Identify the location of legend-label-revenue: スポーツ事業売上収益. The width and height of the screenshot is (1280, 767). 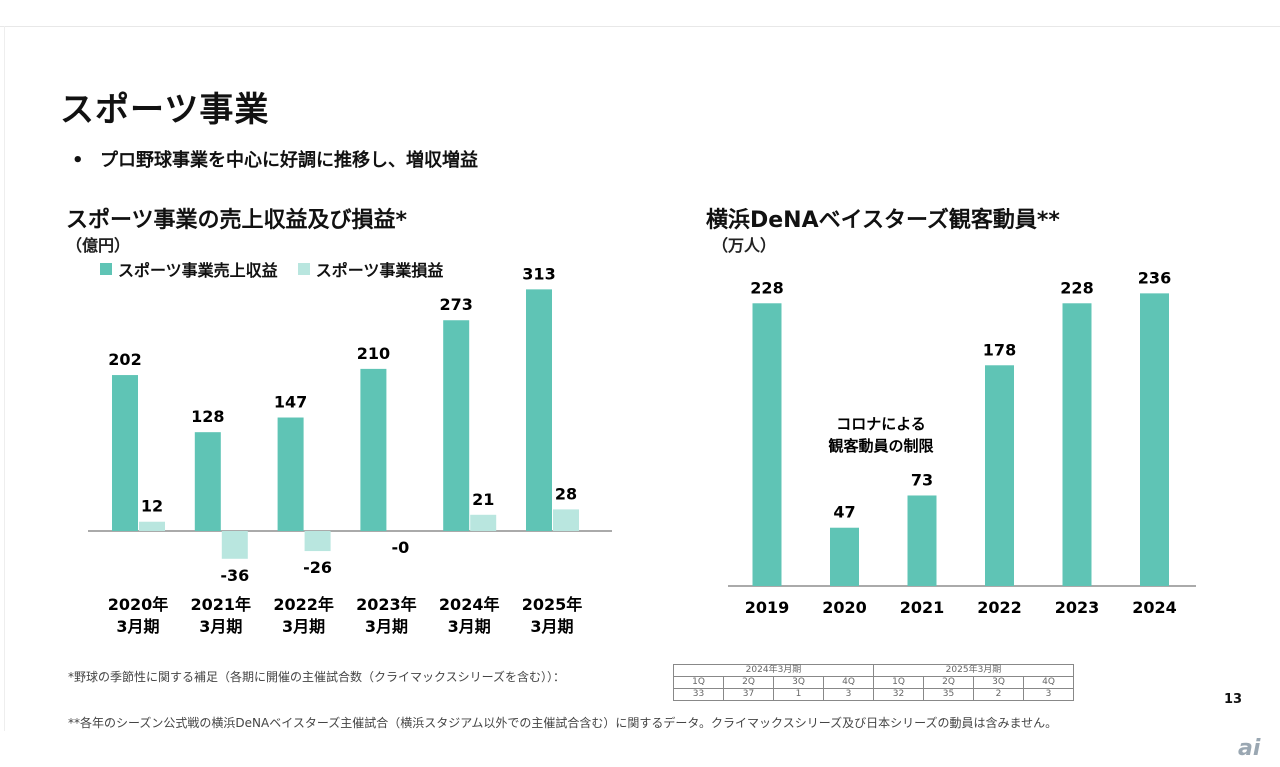
(198, 270).